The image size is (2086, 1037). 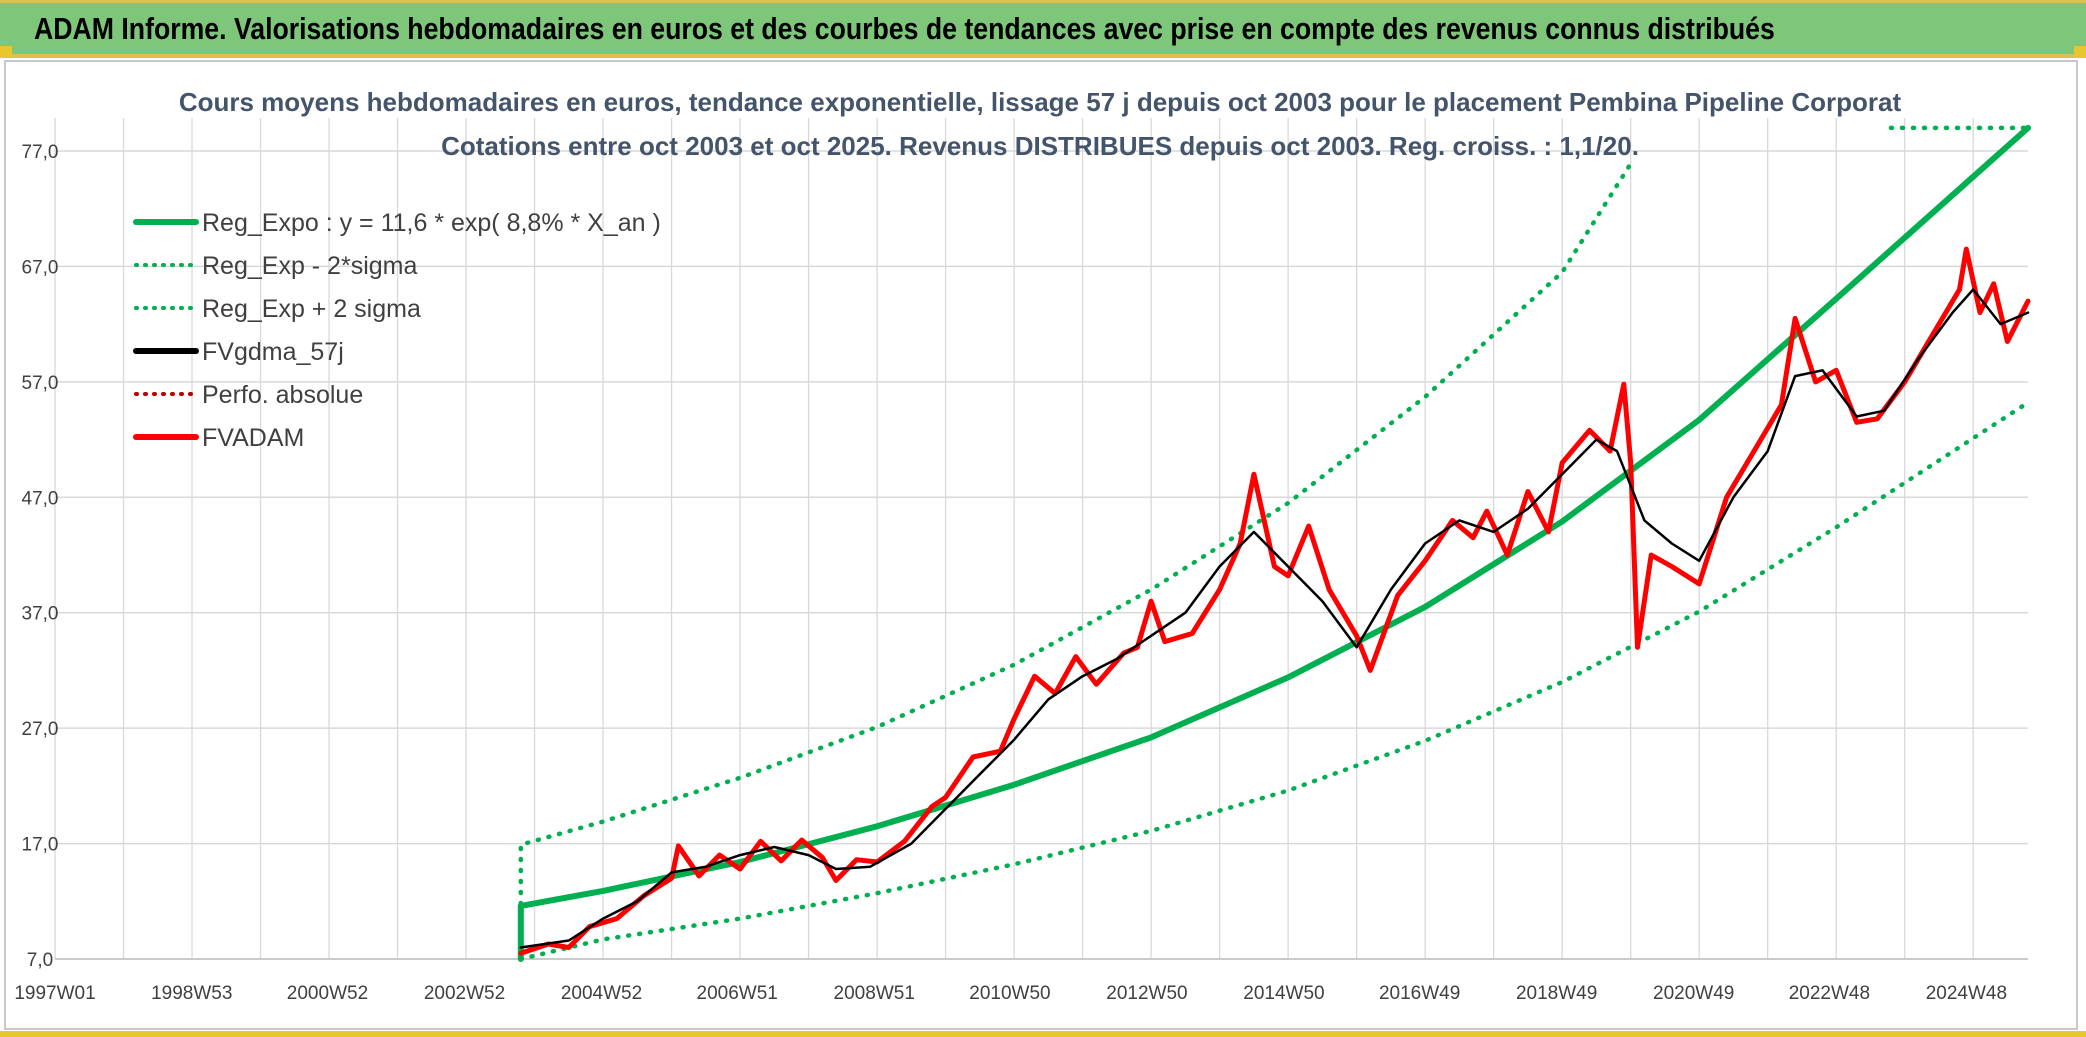 What do you see at coordinates (1966, 993) in the screenshot?
I see `x-tick-label: 2024W48` at bounding box center [1966, 993].